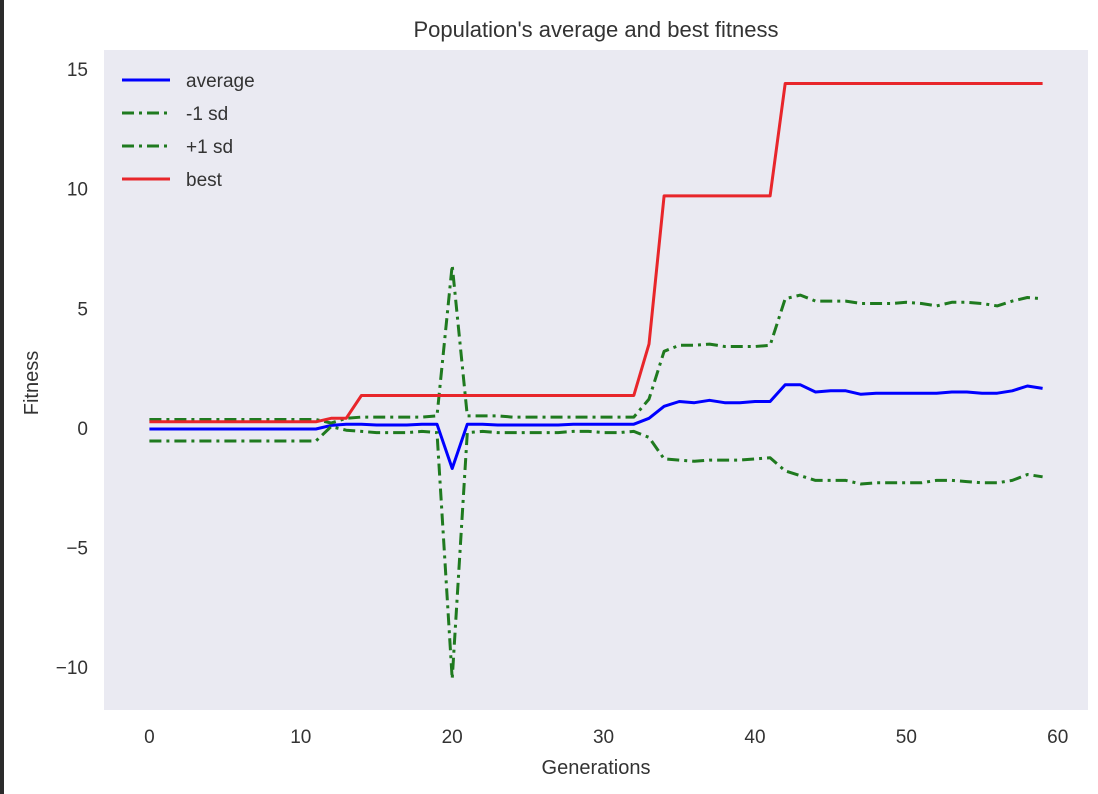 The image size is (1098, 794). What do you see at coordinates (596, 29) in the screenshot?
I see `chart-title: Population's average and best fitness` at bounding box center [596, 29].